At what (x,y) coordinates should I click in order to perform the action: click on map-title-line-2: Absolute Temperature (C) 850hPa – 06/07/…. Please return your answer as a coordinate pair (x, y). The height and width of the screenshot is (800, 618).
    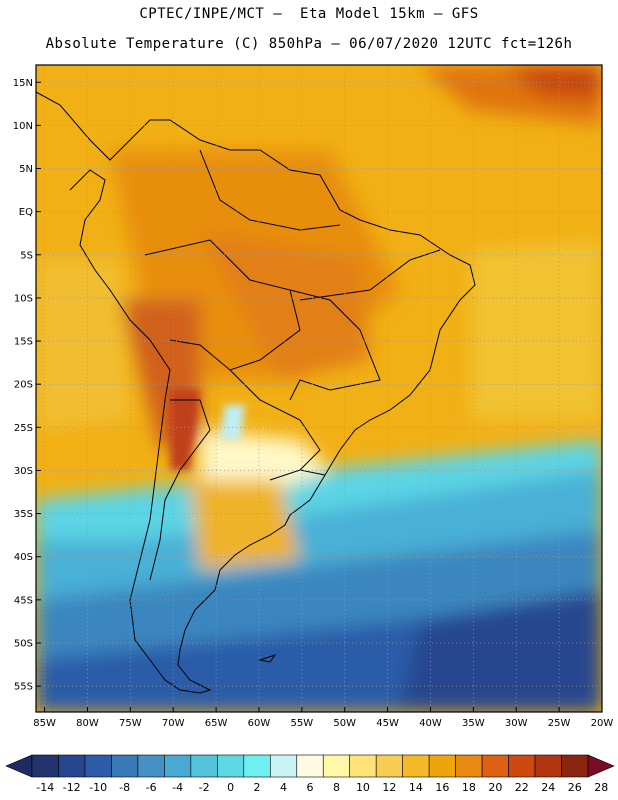
    Looking at the image, I should click on (309, 44).